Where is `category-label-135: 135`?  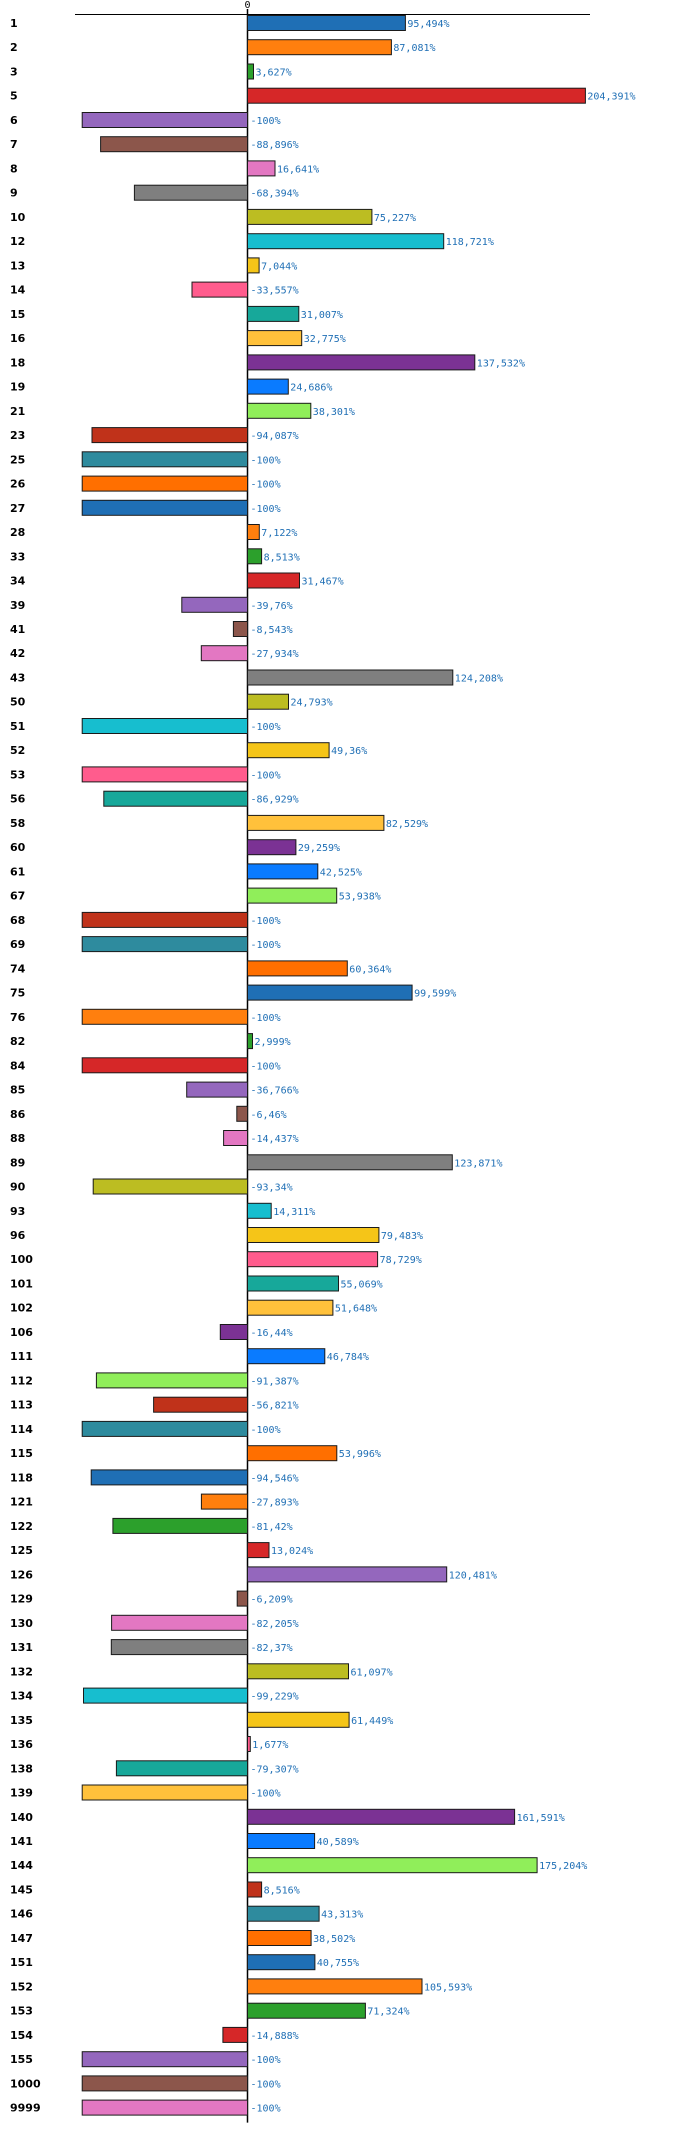
category-label-135: 135 is located at coordinates (21, 1720).